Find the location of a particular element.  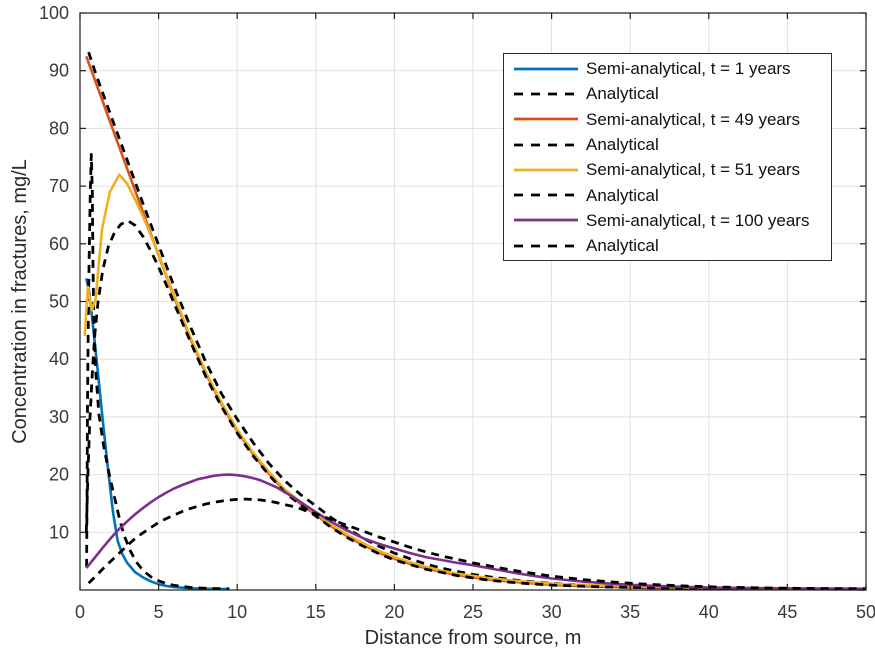

x-axis-label: Distance from source, m is located at coordinates (473, 638).